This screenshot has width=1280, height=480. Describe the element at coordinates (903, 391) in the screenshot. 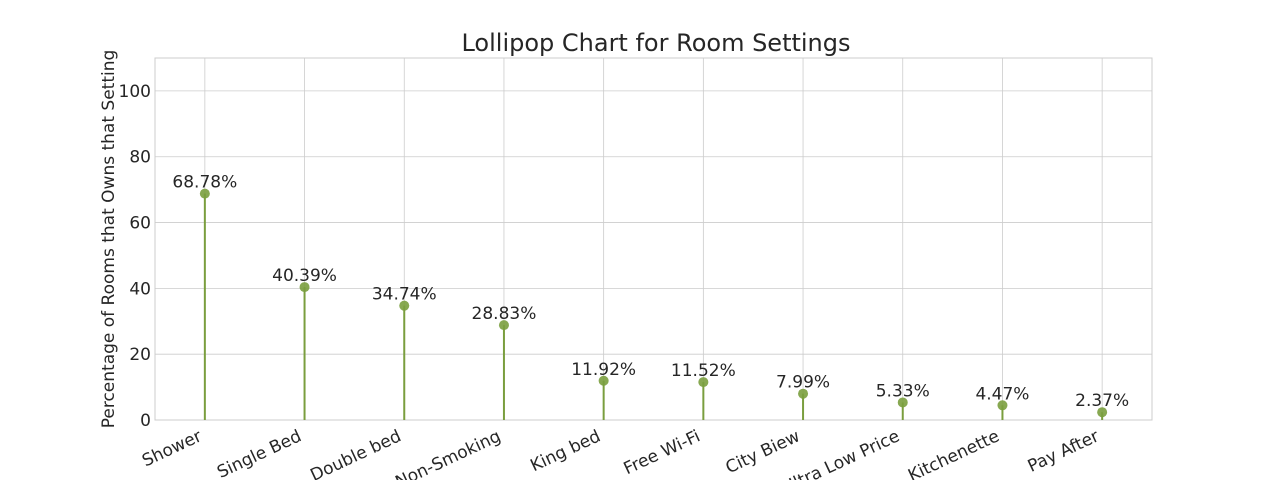

I see `data-label: 5.33%` at that location.